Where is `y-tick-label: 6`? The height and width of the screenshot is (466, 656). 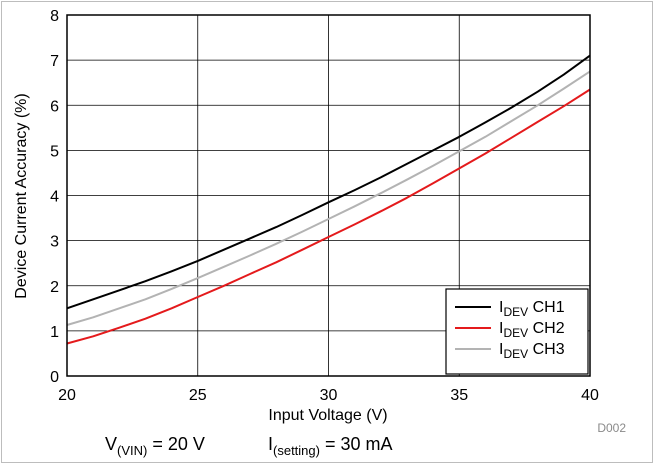
y-tick-label: 6 is located at coordinates (54, 106).